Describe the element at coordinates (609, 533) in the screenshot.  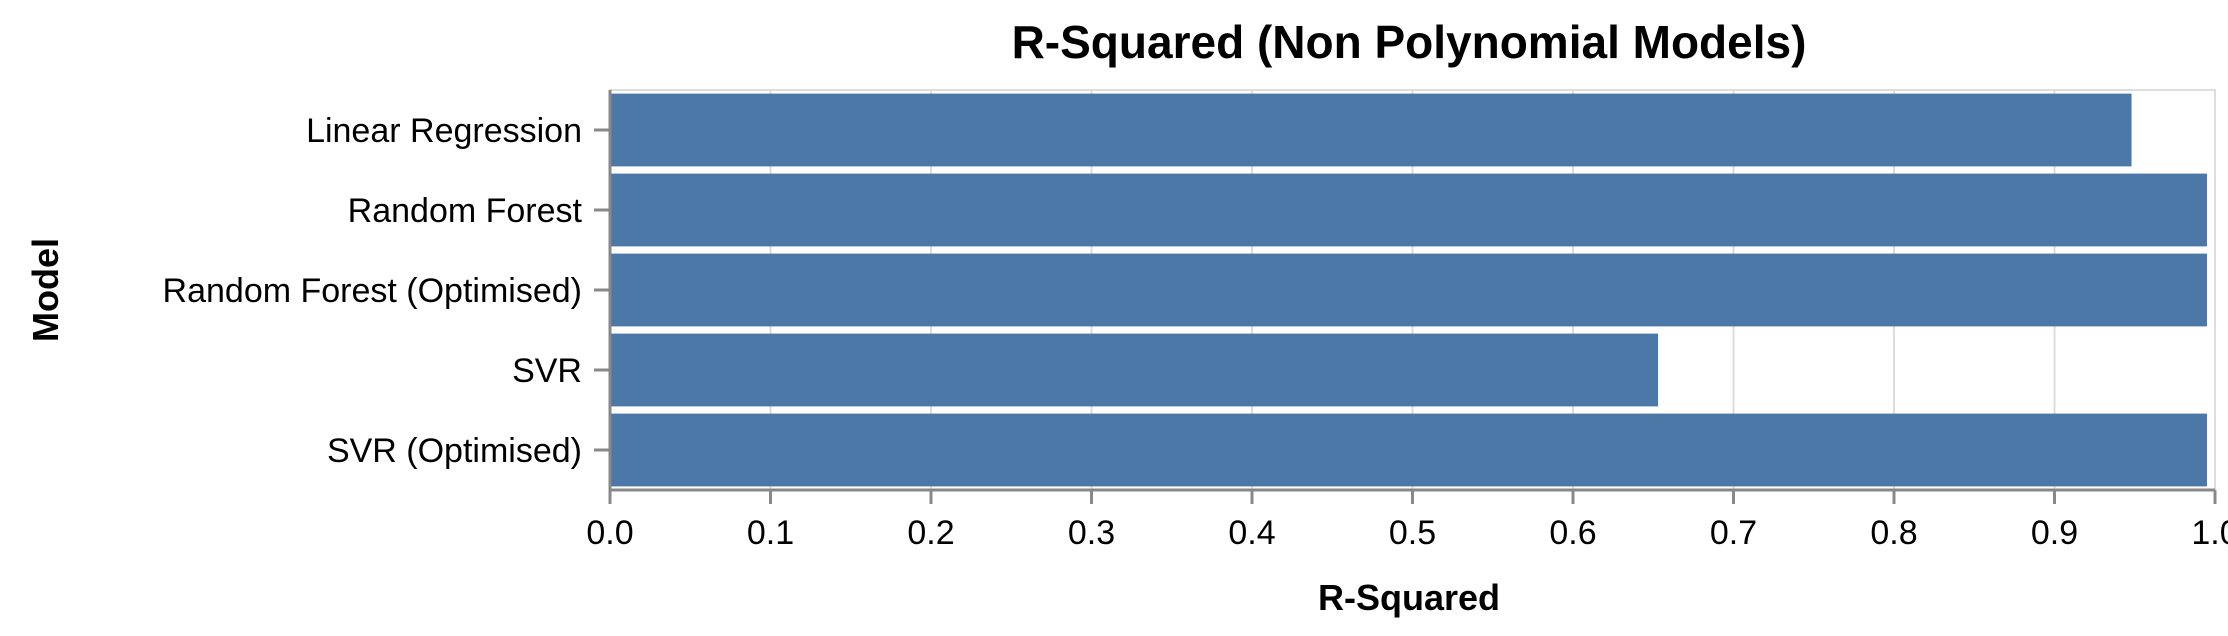
I see `x-tick-label: 0.0` at that location.